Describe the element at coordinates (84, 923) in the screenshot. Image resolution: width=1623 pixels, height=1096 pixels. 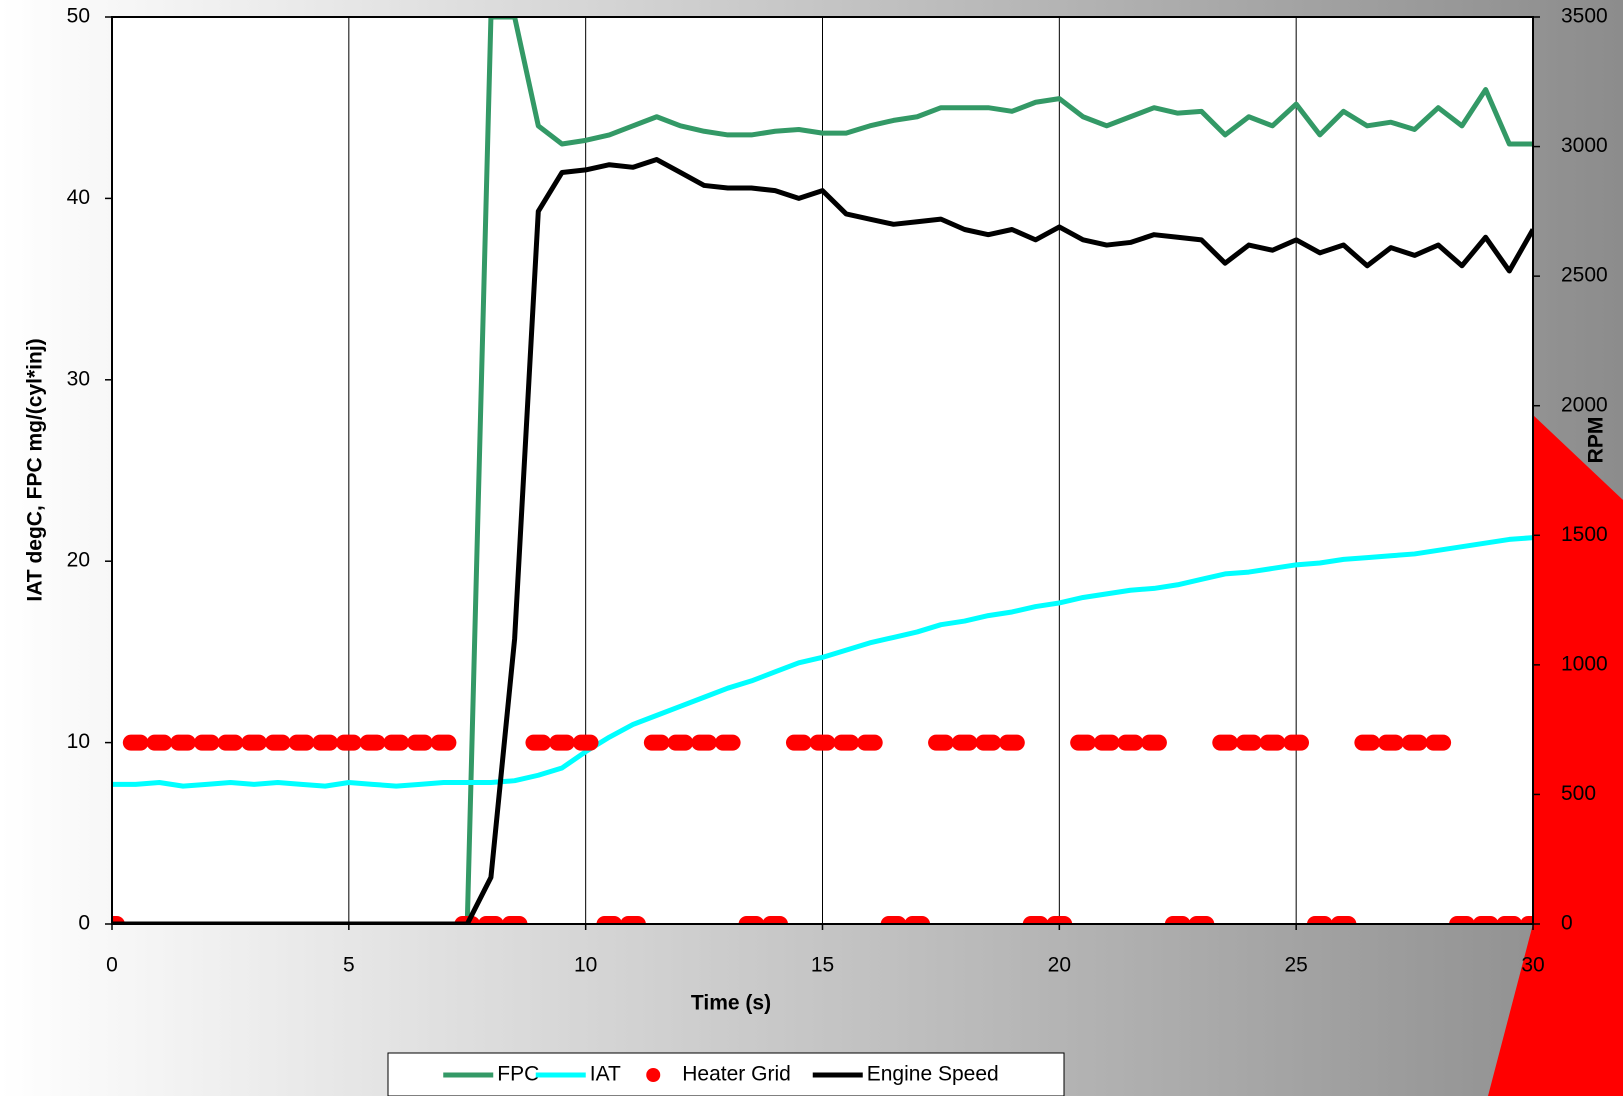
I see `y-tick-label: 0` at that location.